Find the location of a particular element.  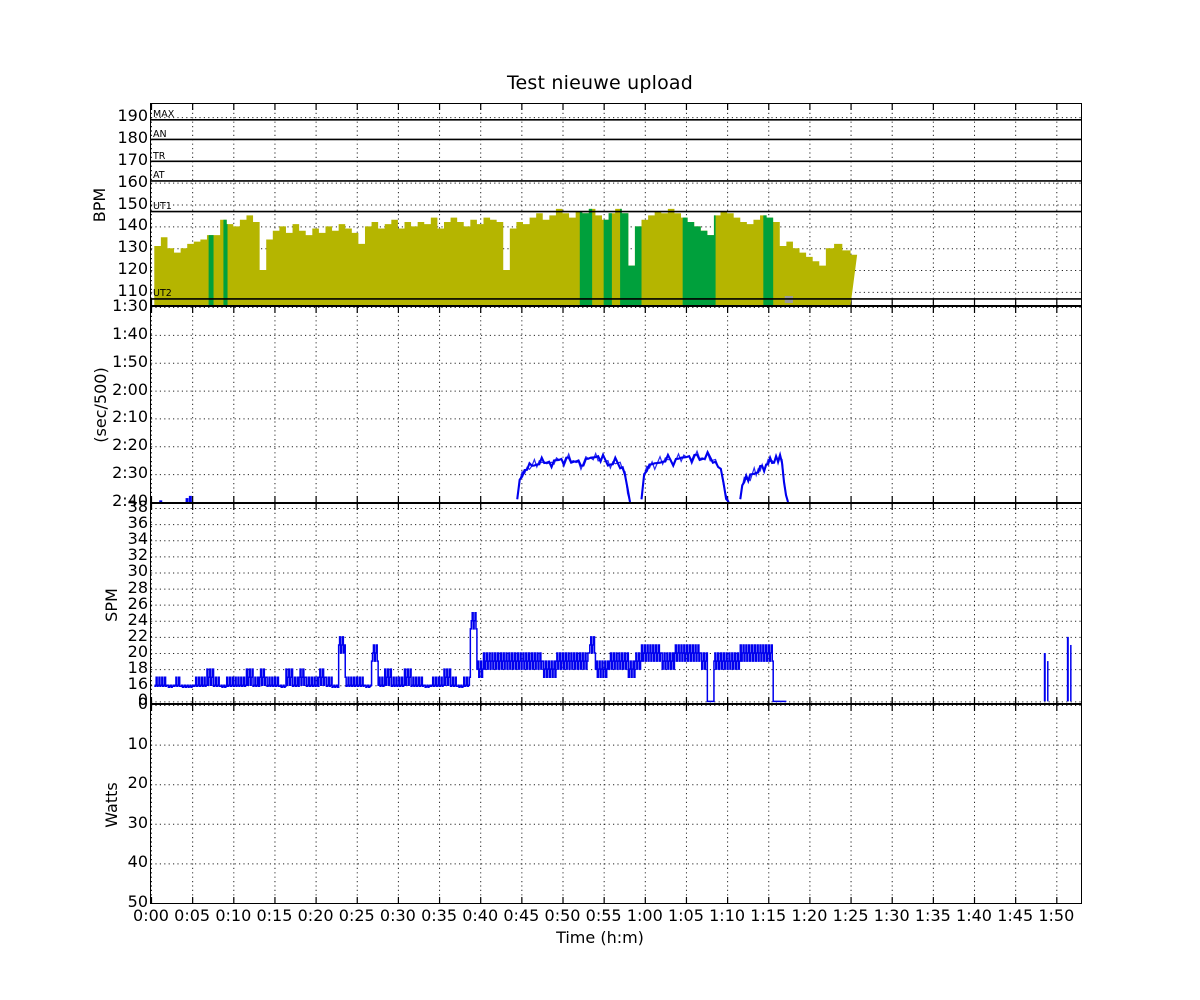

y-tick-label: 1:40 is located at coordinates (130, 333).